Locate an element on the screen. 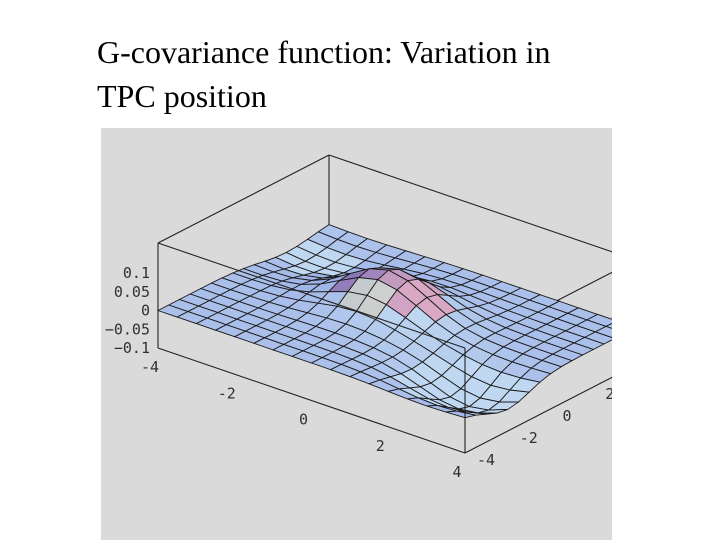 The width and height of the screenshot is (720, 540). box-edge-back-top is located at coordinates (470, 203).